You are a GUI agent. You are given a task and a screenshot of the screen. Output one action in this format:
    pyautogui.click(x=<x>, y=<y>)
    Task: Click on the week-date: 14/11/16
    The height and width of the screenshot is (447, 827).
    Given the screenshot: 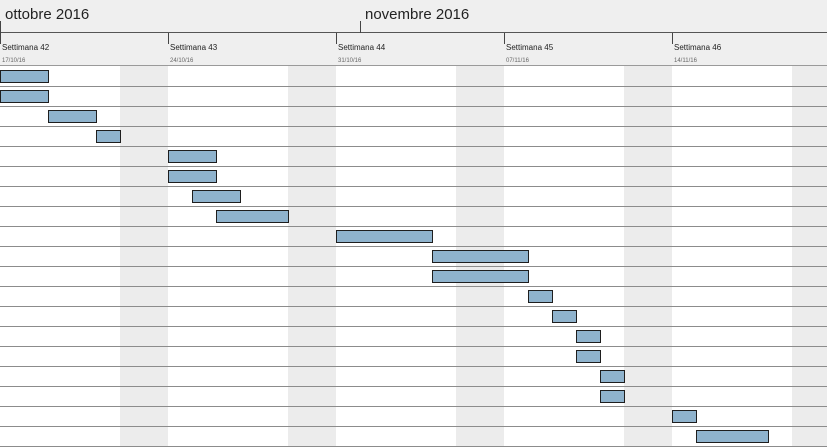 What is the action you would take?
    pyautogui.click(x=685, y=61)
    